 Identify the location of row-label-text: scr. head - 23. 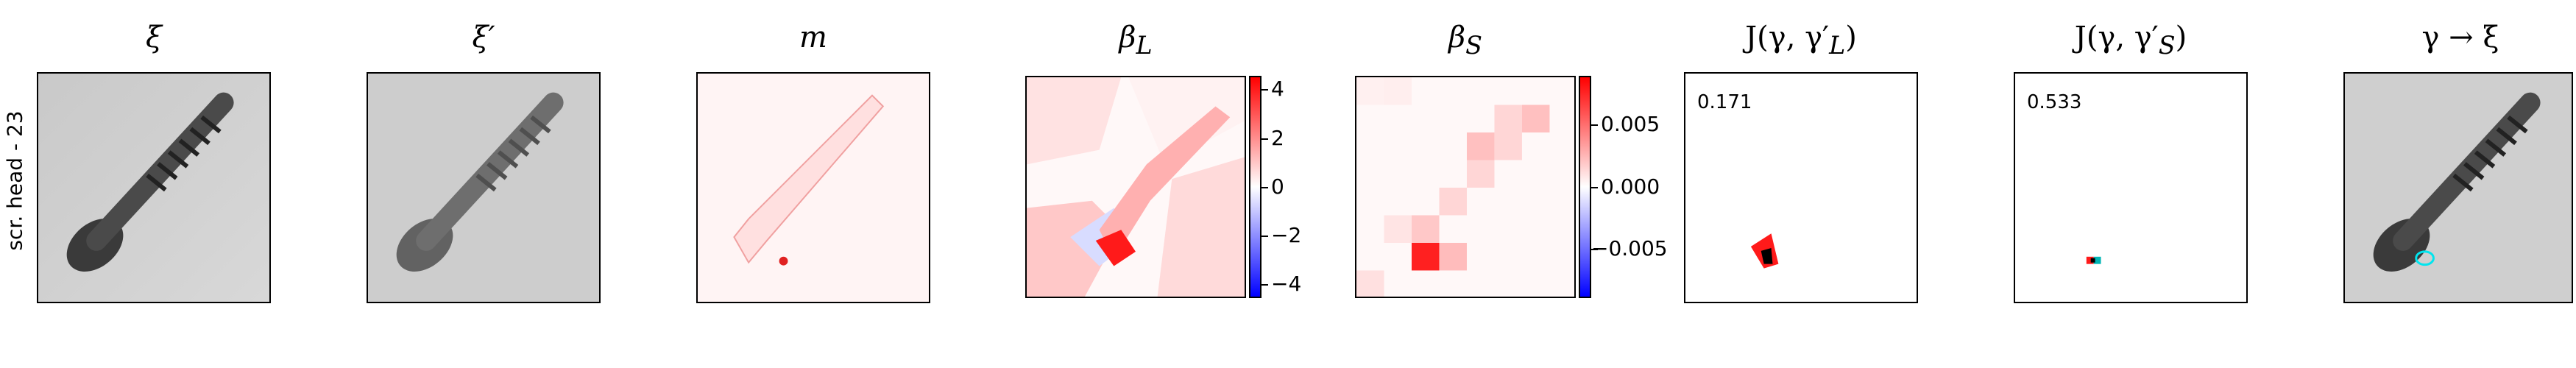
(14, 180).